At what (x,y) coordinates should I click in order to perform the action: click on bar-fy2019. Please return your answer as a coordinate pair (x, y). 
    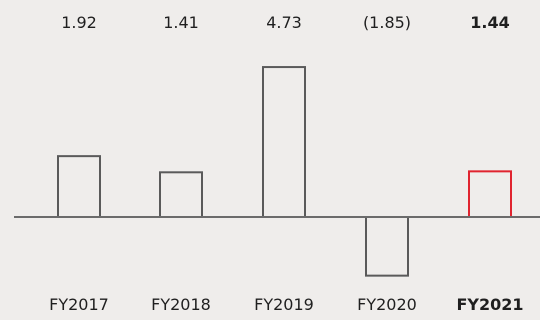
    Looking at the image, I should click on (284, 142).